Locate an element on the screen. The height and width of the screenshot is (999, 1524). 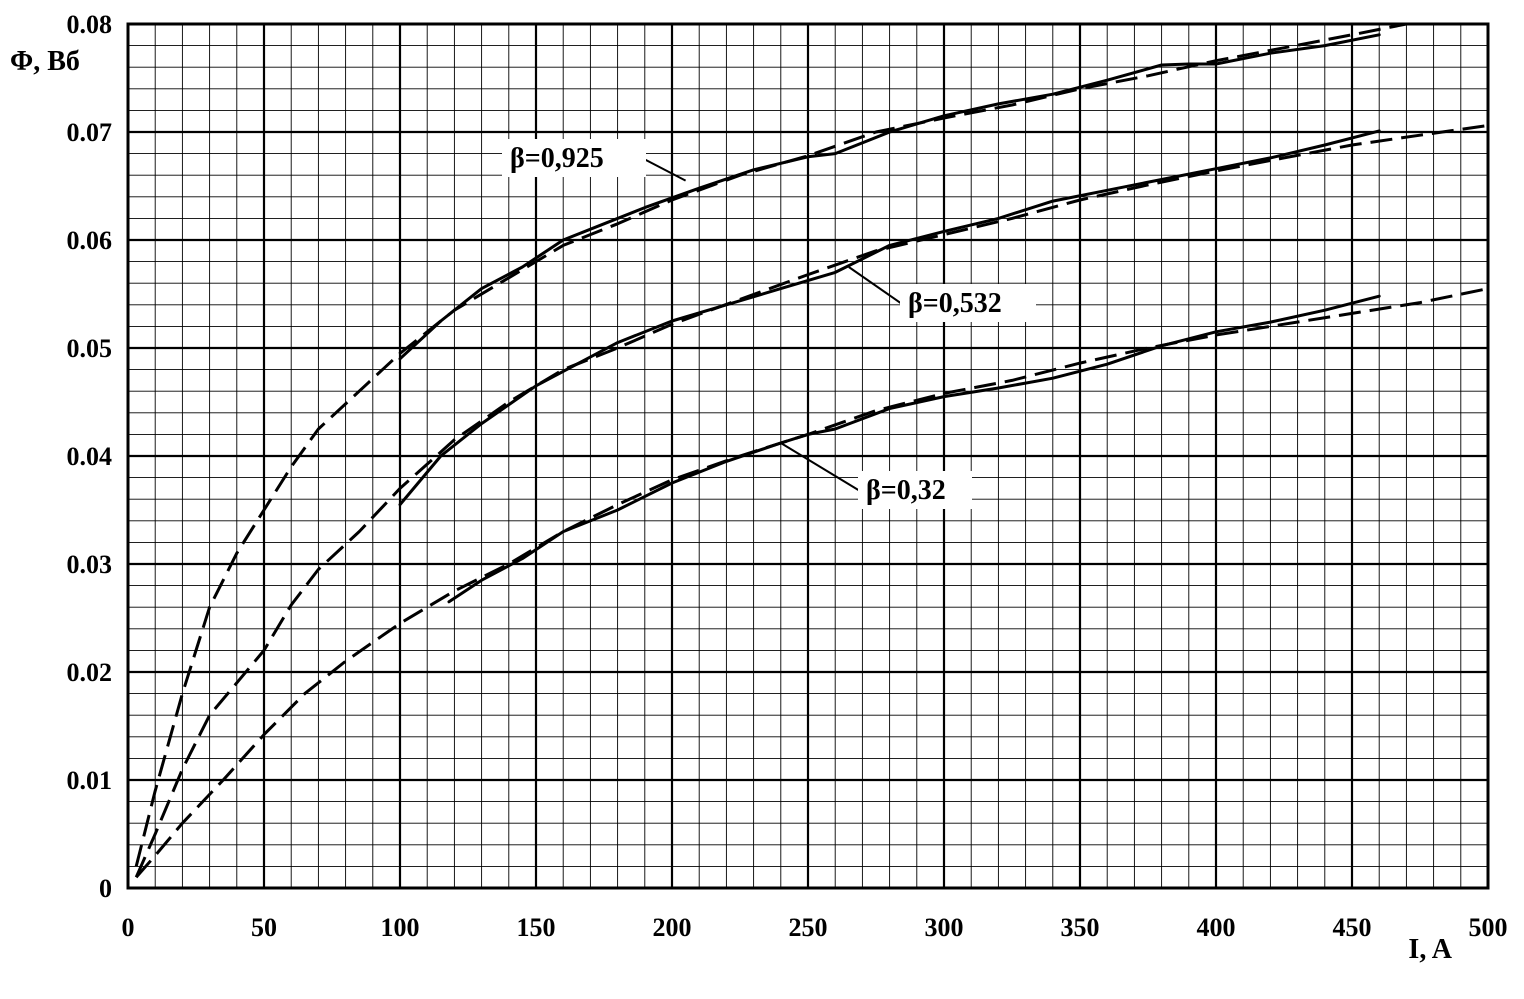
x-tick-label: 250 is located at coordinates (808, 927).